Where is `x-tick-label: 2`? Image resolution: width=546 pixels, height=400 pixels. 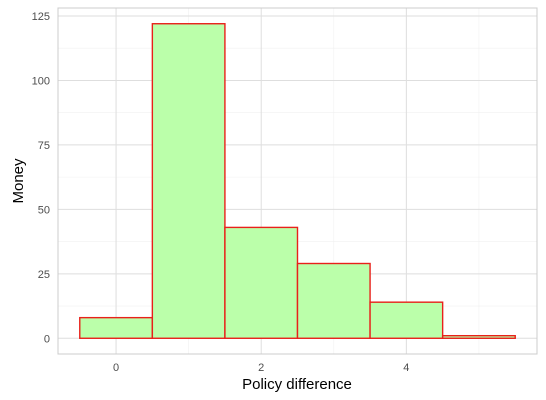 x-tick-label: 2 is located at coordinates (261, 368).